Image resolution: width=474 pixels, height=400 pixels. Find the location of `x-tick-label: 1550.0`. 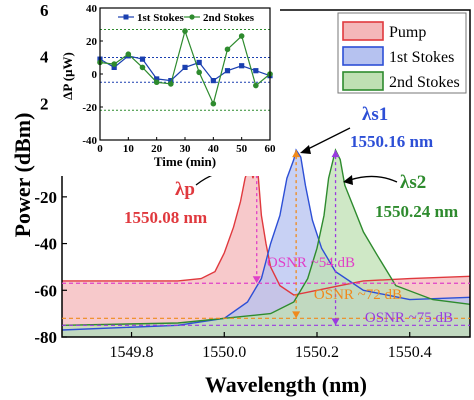

x-tick-label: 1550.0 is located at coordinates (224, 352).